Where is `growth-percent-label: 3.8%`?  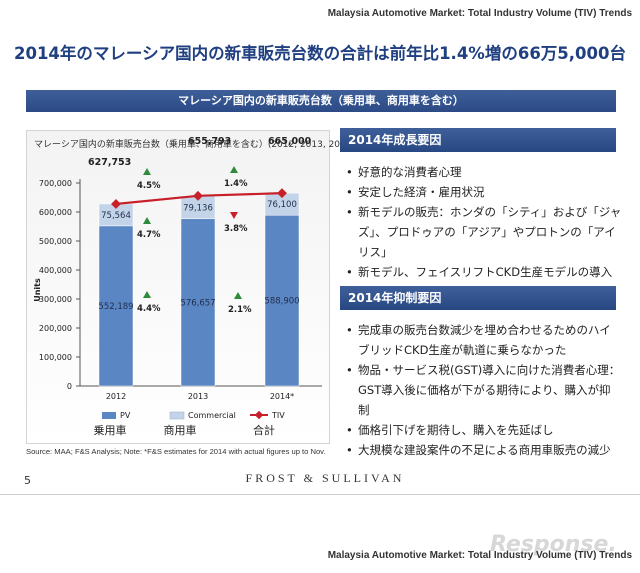
growth-percent-label: 3.8% is located at coordinates (236, 229).